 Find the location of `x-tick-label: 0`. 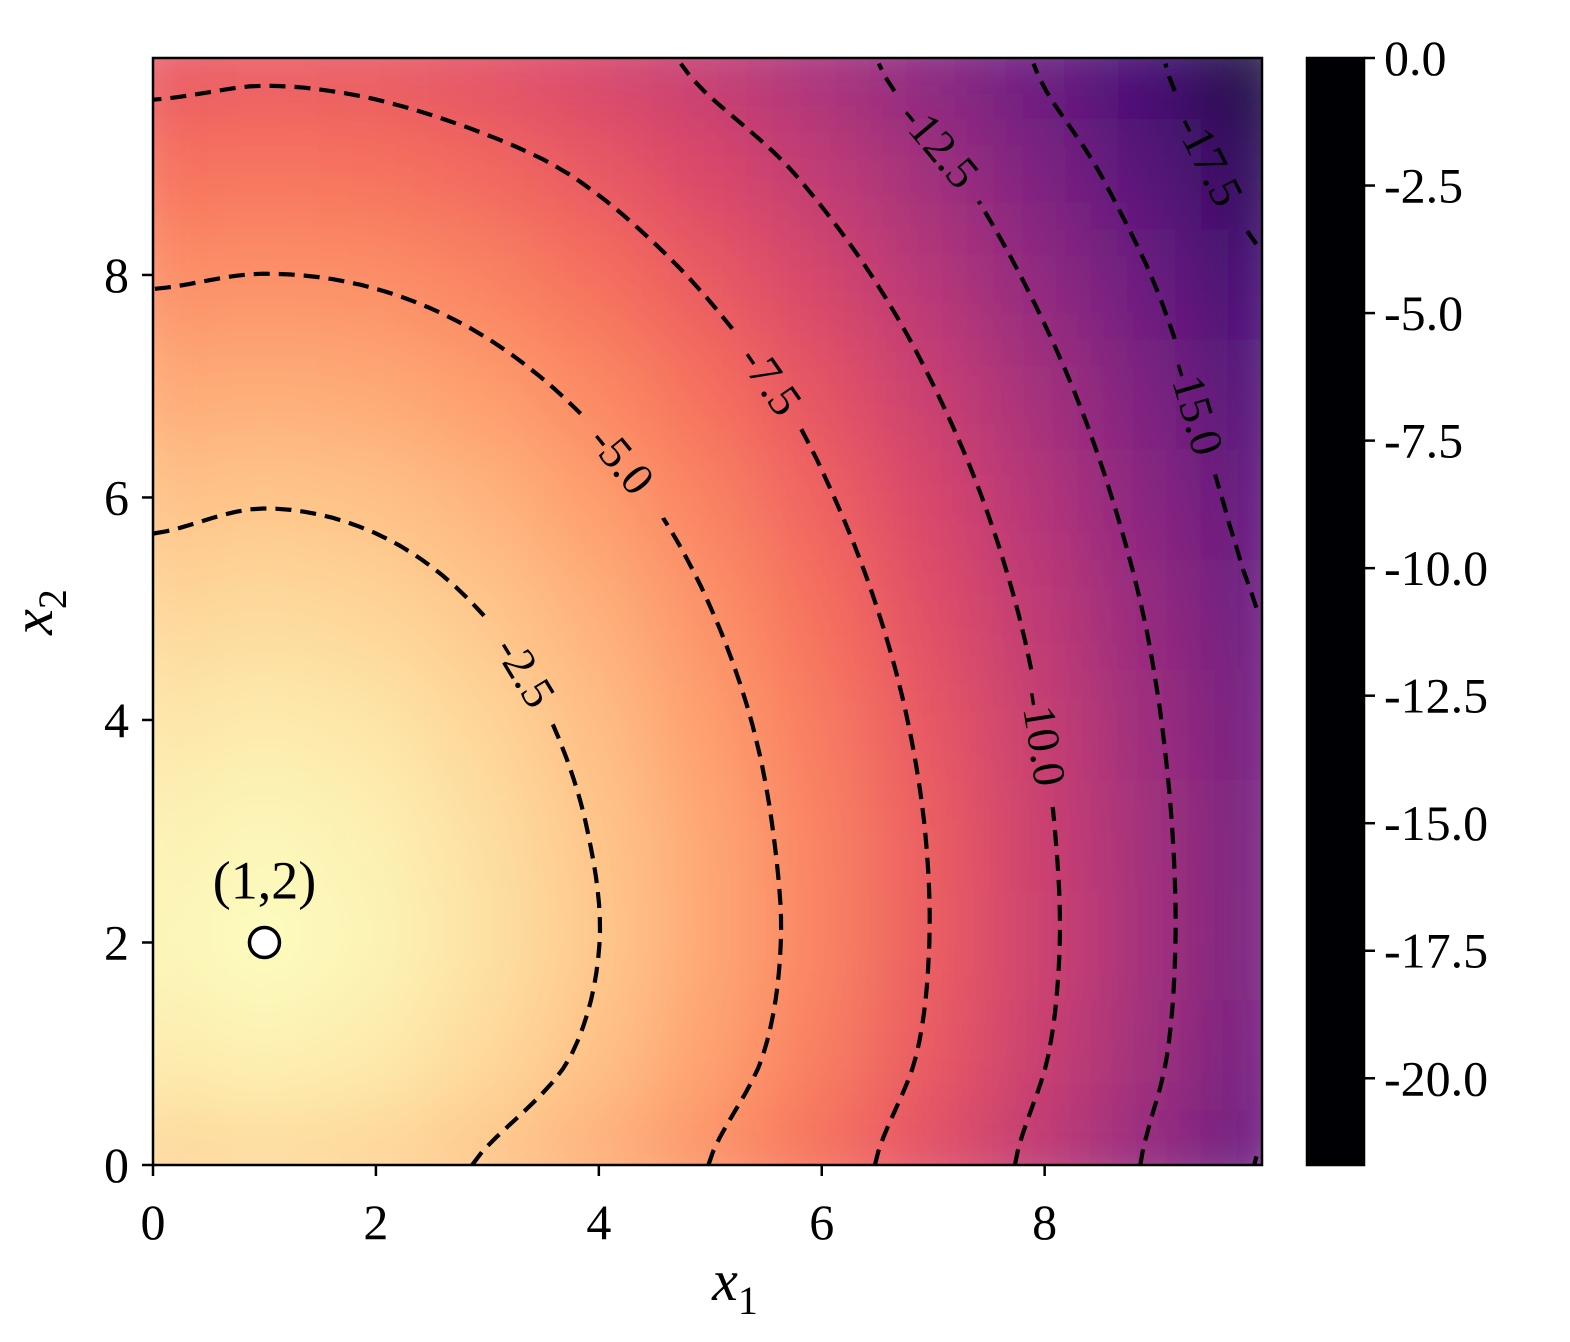

x-tick-label: 0 is located at coordinates (153, 1222).